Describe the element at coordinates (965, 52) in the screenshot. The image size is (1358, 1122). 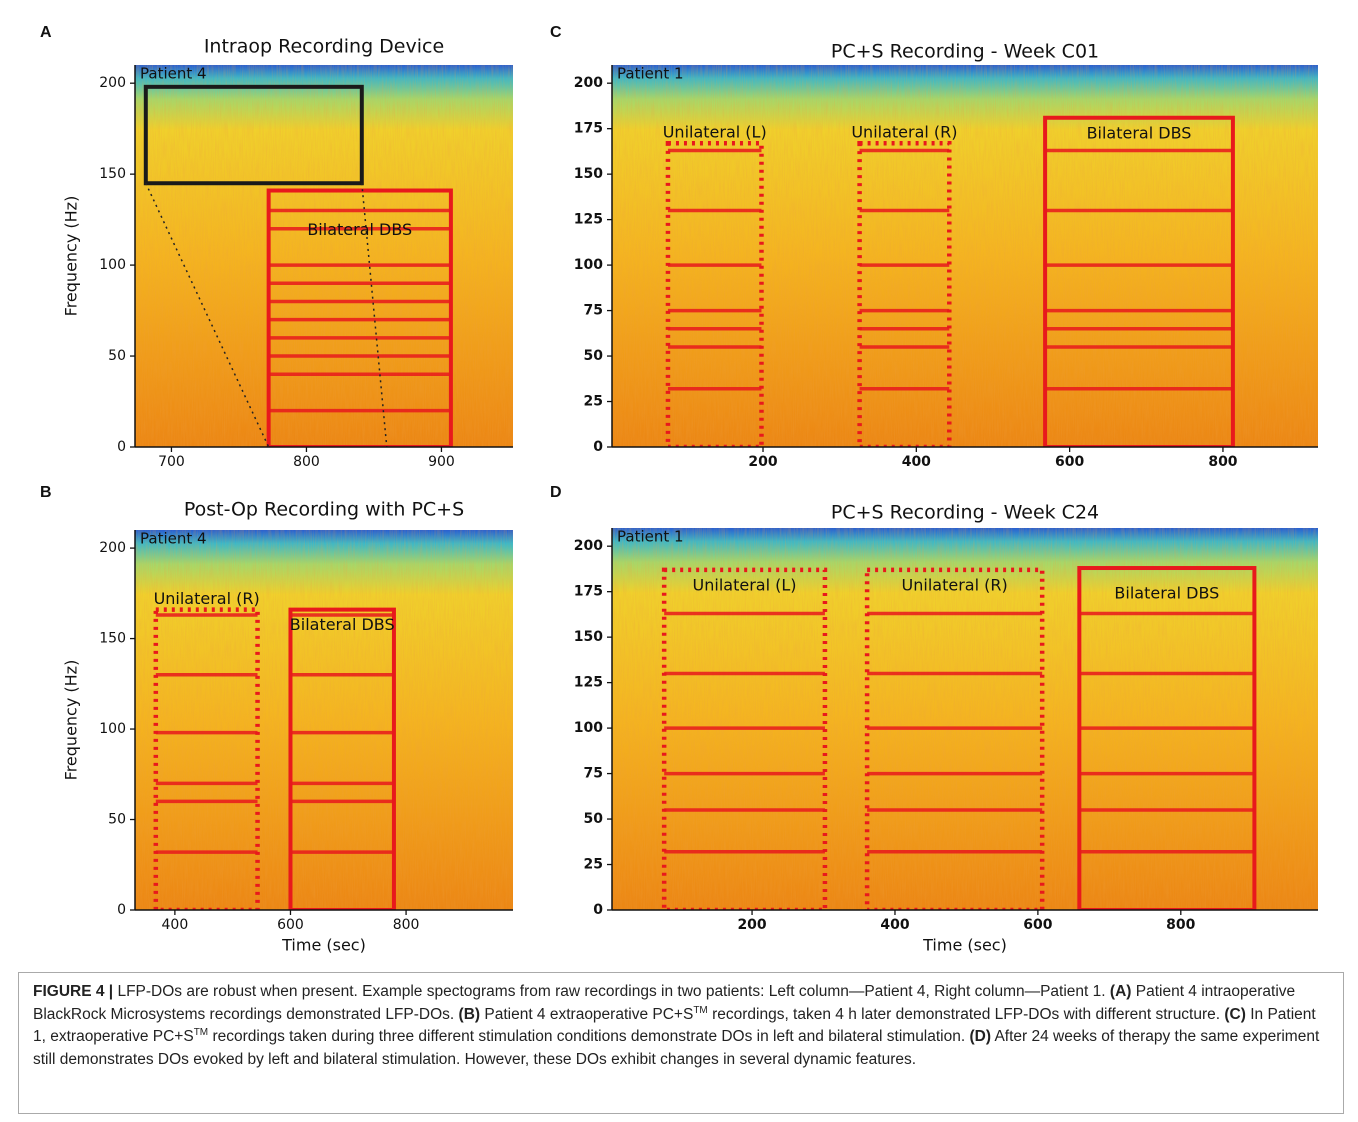
I see `panel-title: PC+S Recording - Week C01` at that location.